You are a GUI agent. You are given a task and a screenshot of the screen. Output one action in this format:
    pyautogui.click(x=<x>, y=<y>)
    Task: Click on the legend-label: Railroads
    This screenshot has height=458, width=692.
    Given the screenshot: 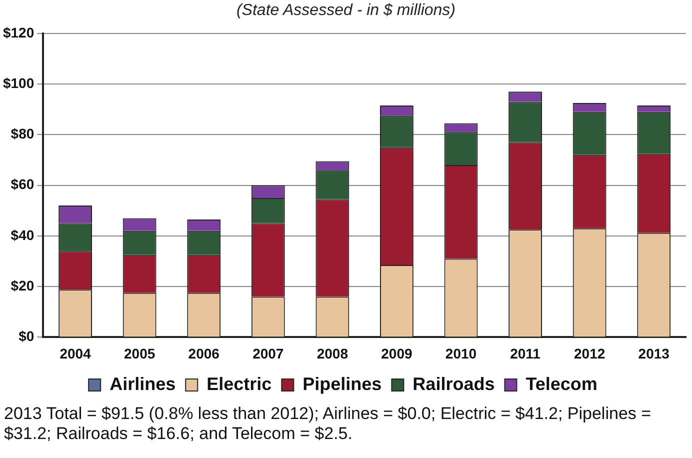 What is the action you would take?
    pyautogui.click(x=453, y=384)
    